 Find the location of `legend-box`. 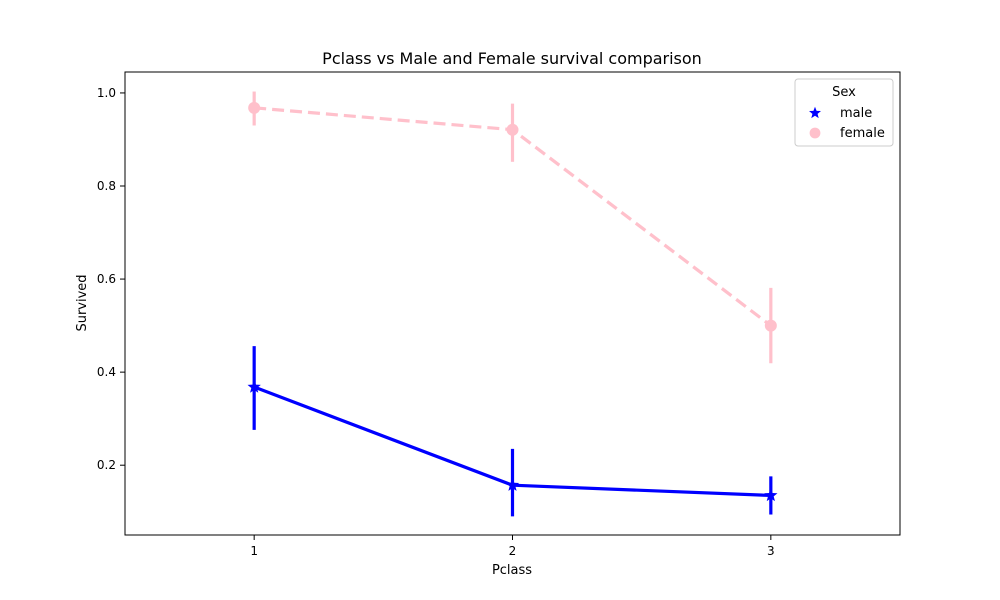

legend-box is located at coordinates (844, 112).